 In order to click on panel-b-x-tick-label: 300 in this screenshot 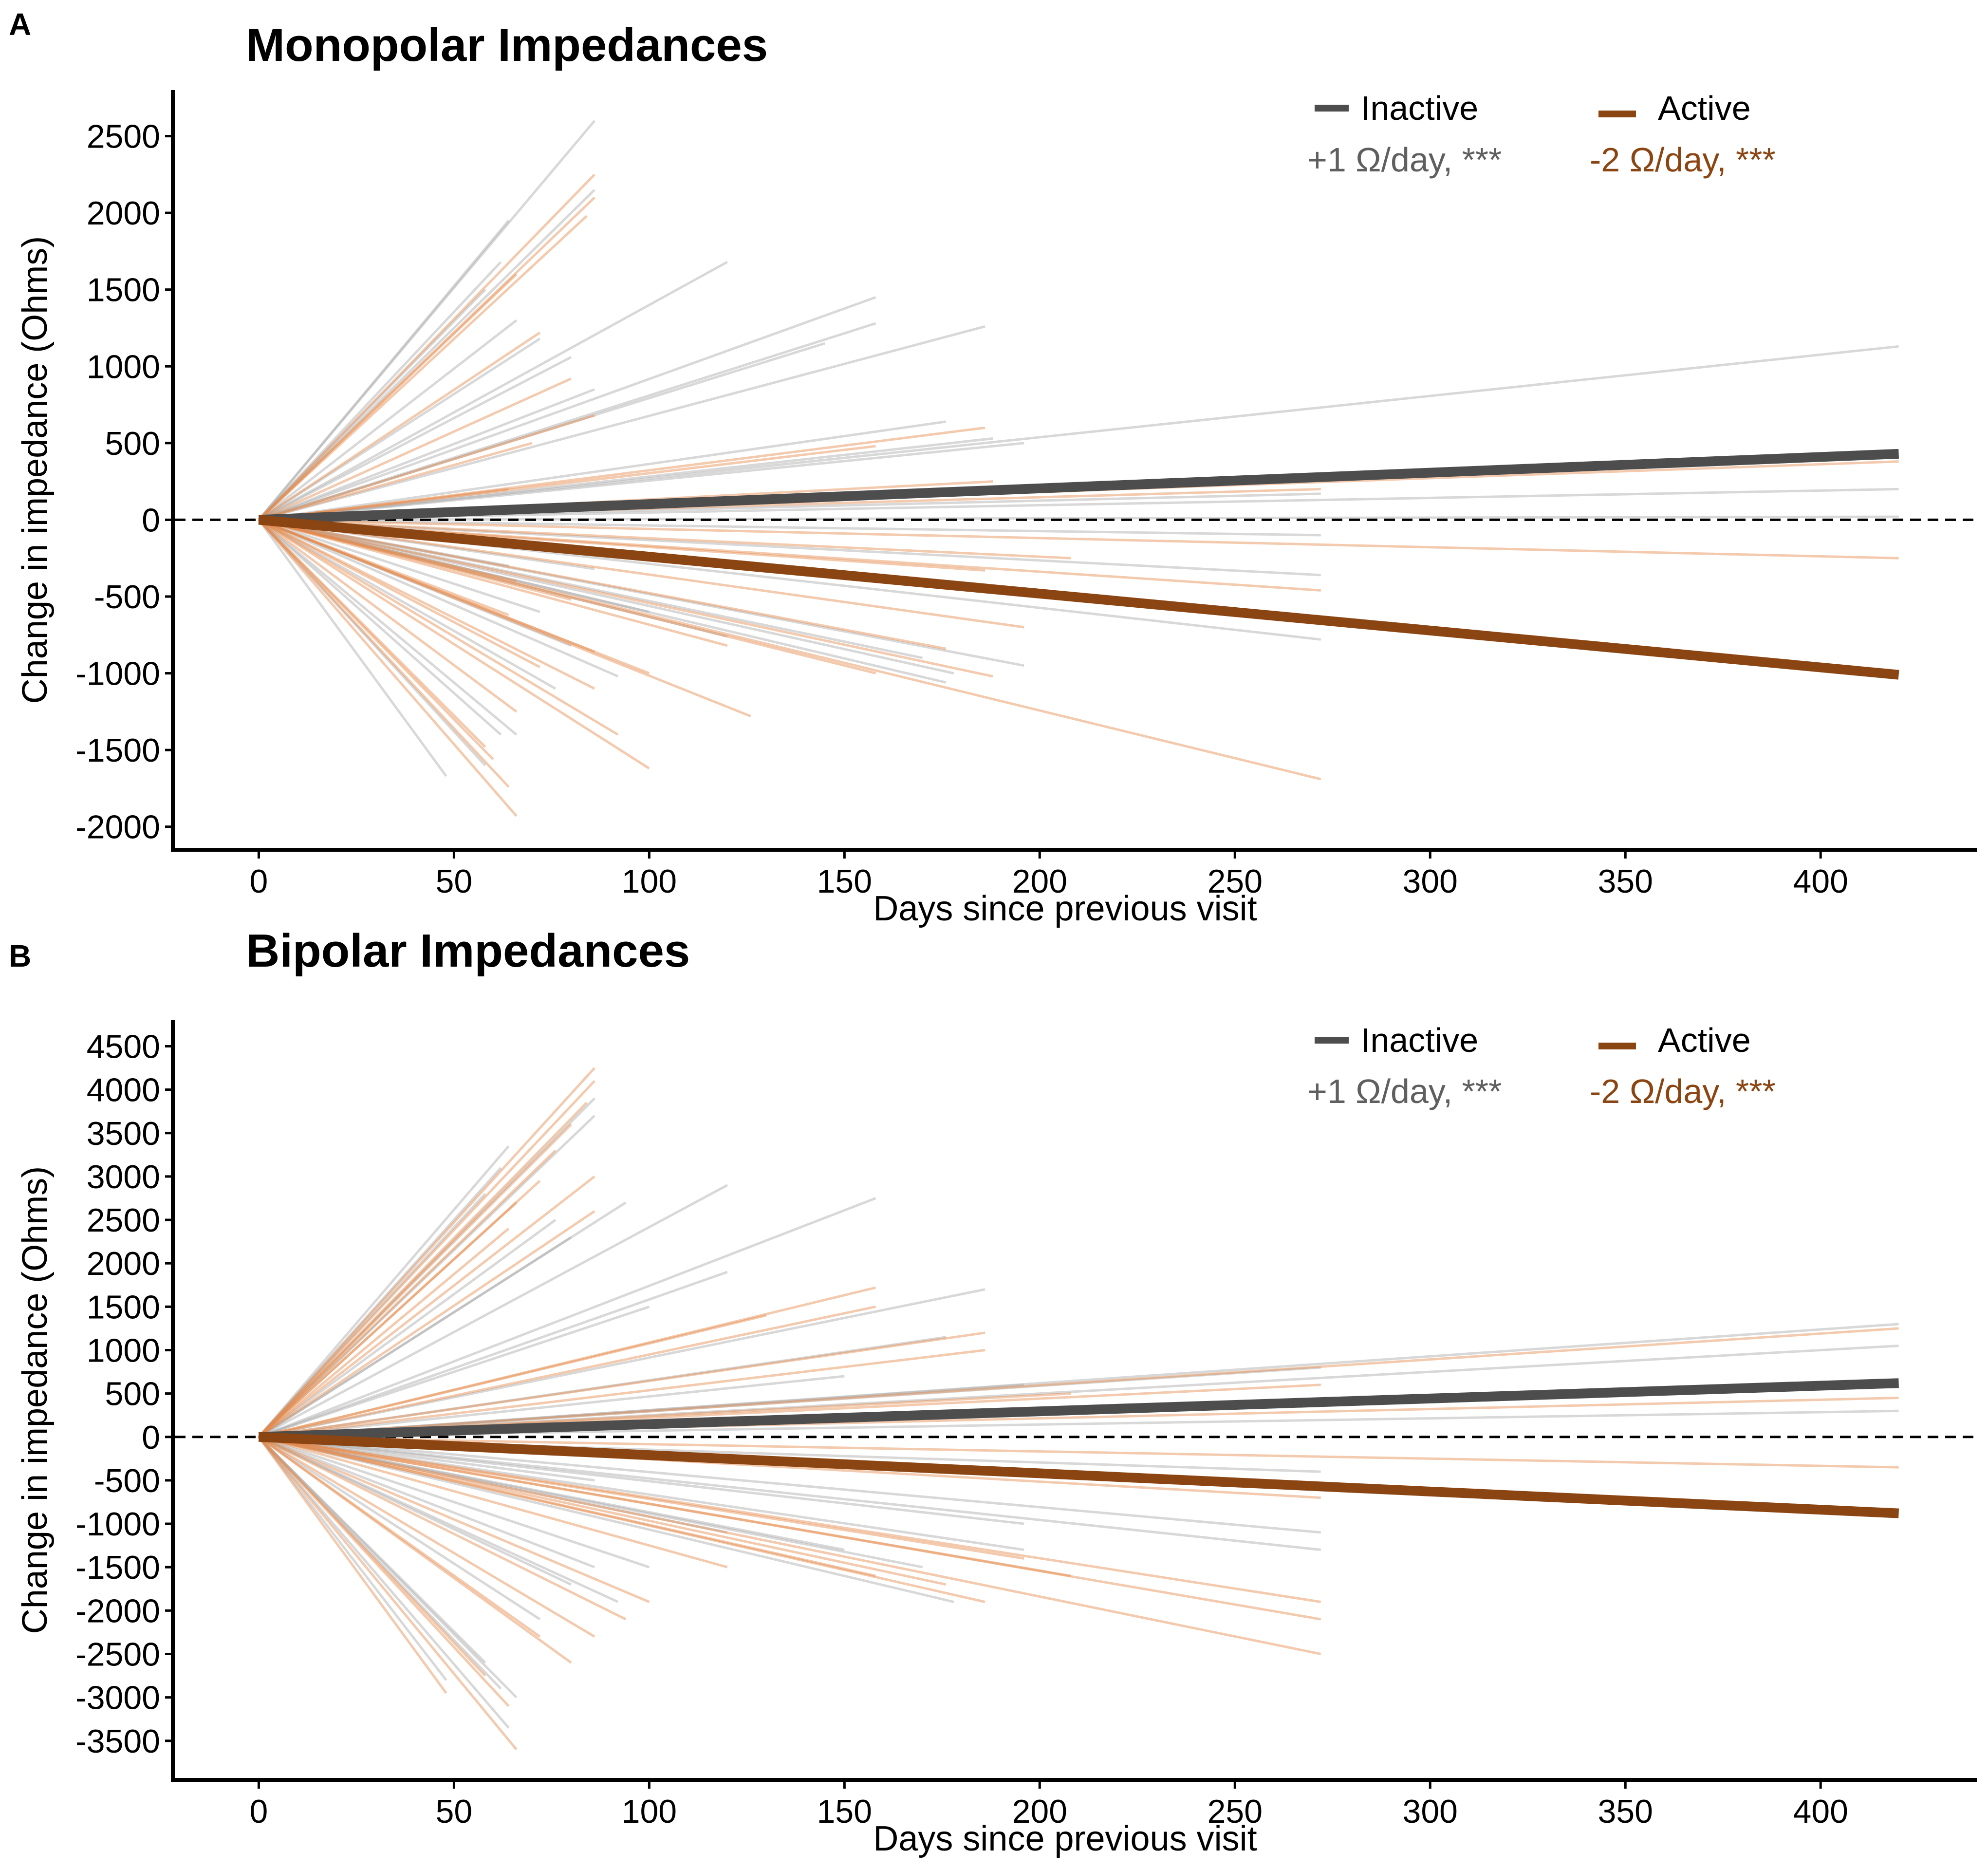, I will do `click(1430, 1812)`.